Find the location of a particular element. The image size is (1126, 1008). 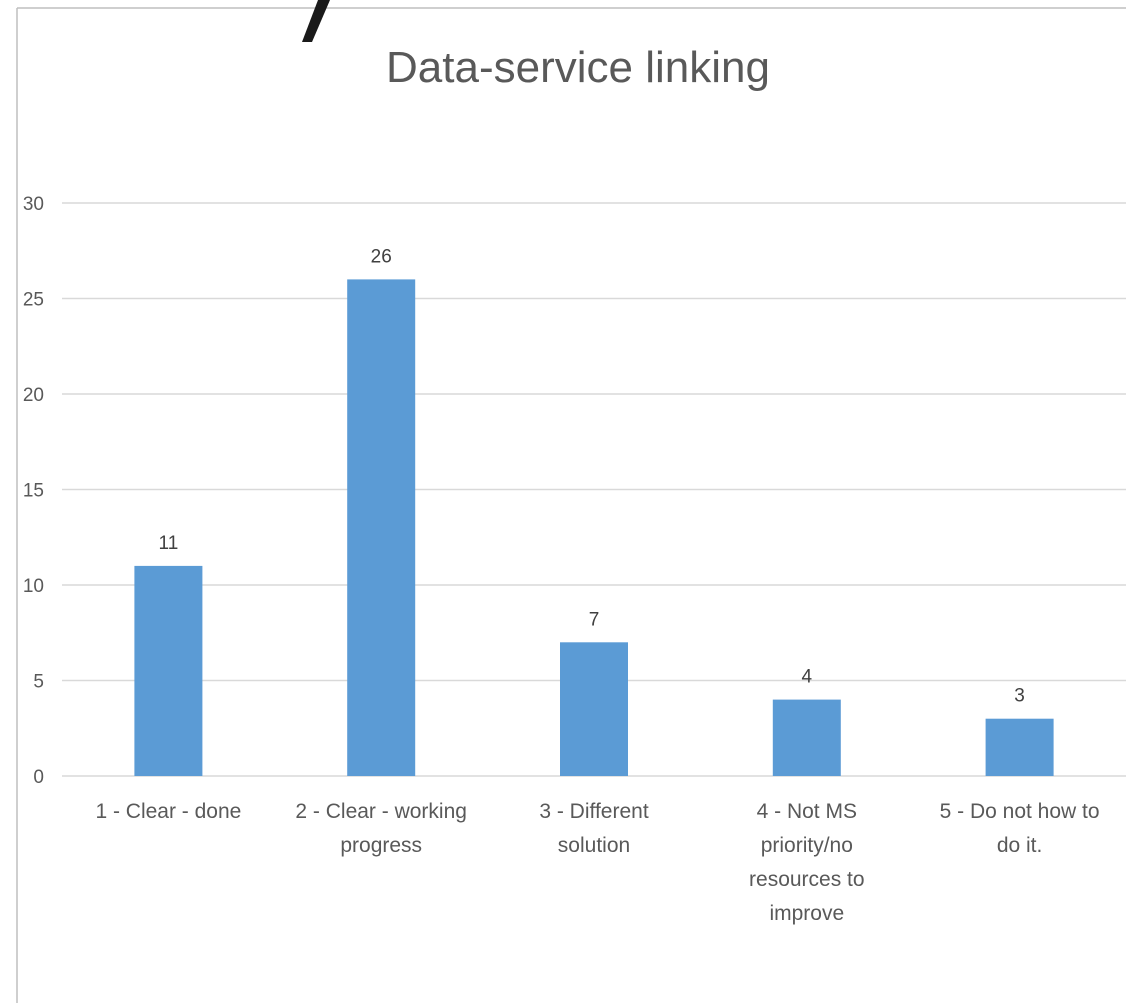

x-category-label: improve is located at coordinates (806, 913).